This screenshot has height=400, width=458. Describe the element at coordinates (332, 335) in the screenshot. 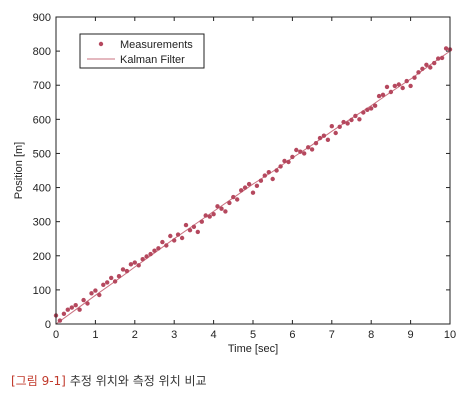

I see `x-tick-label: 7` at that location.